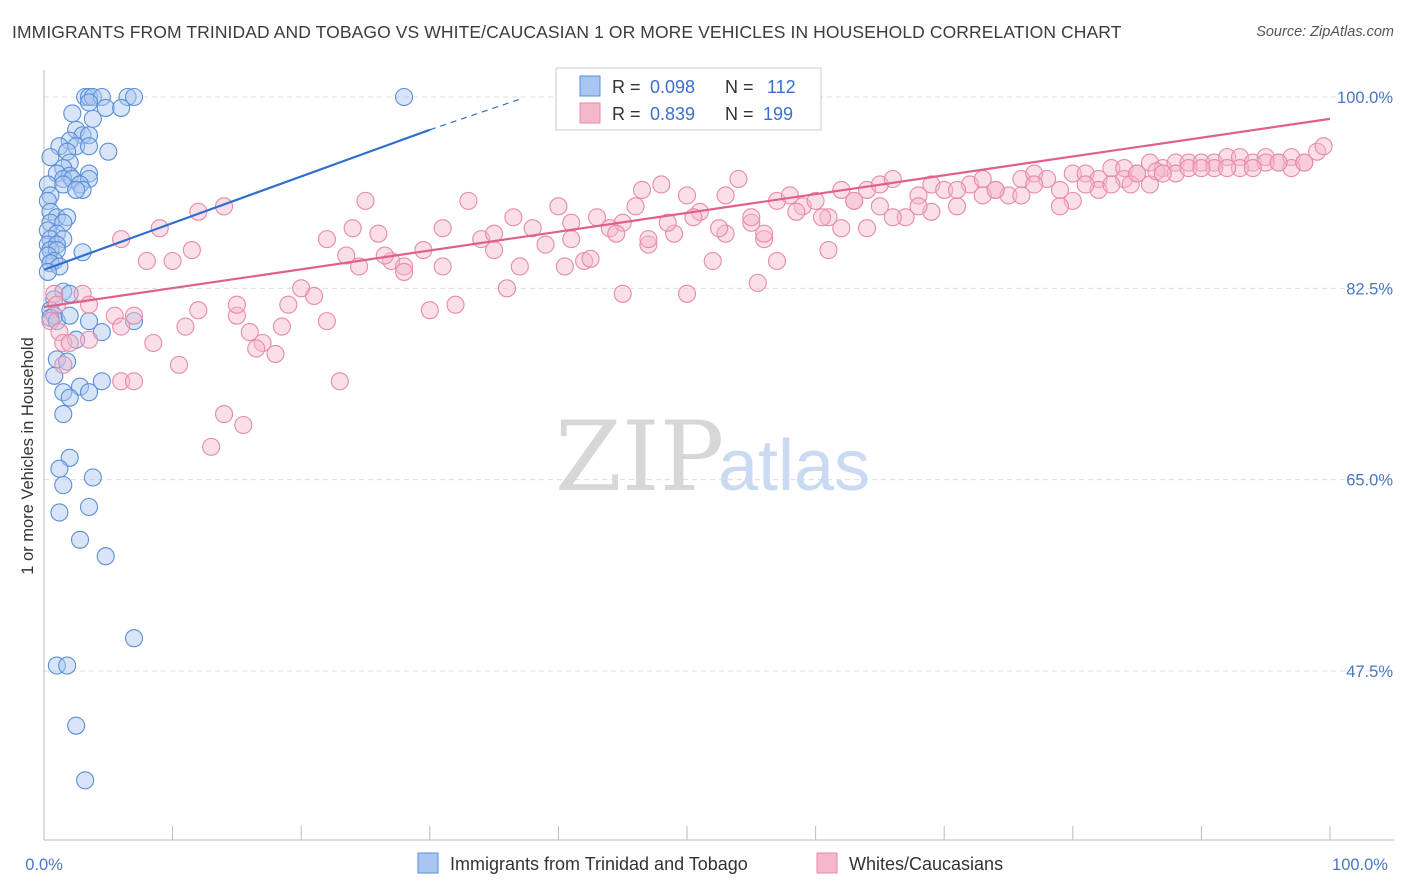 The image size is (1406, 892). What do you see at coordinates (926, 864) in the screenshot?
I see `legend-item-label-pink: Whites/Caucasians` at bounding box center [926, 864].